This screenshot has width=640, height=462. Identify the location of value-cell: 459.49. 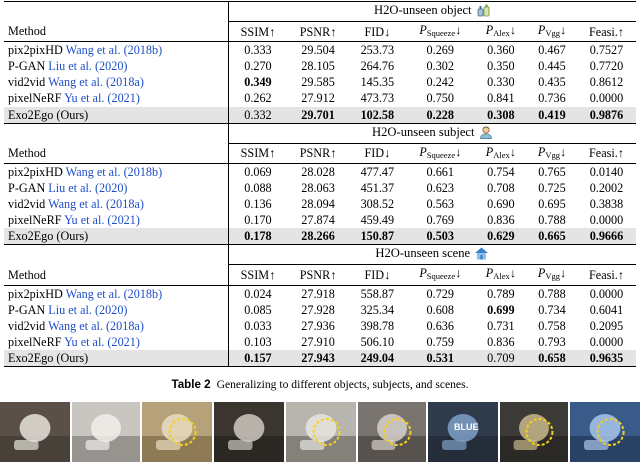
(377, 220).